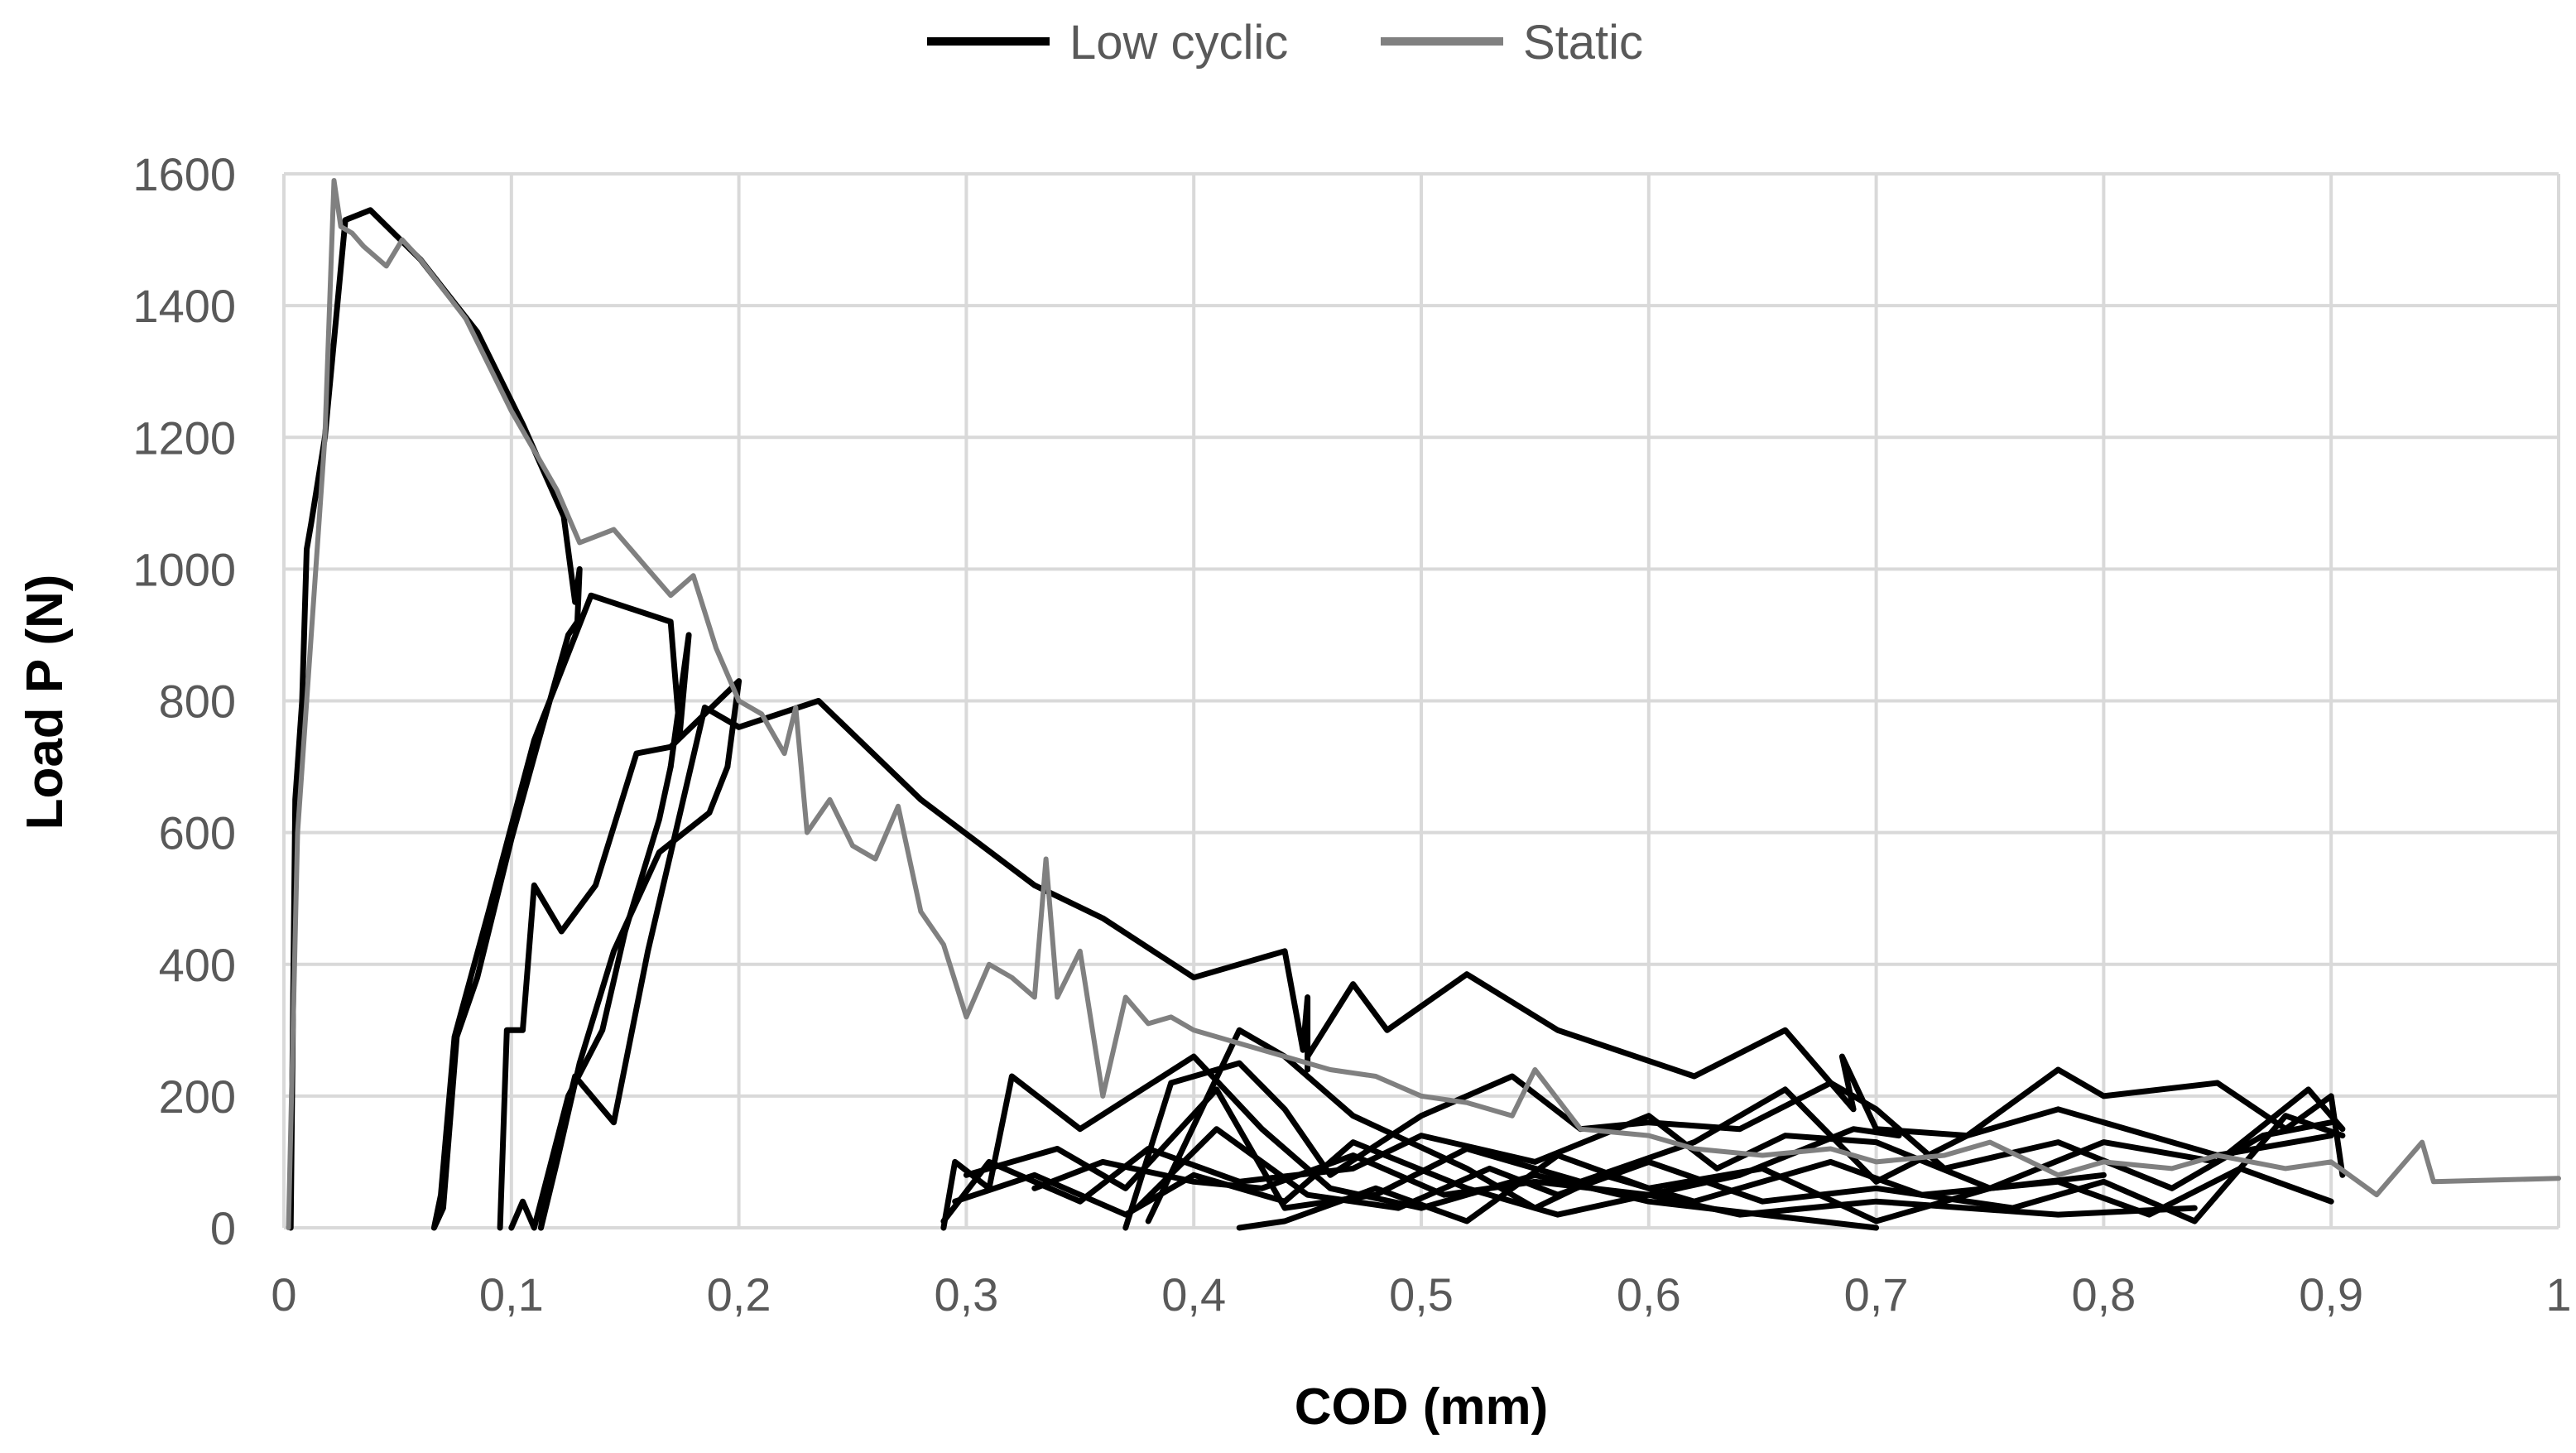 The width and height of the screenshot is (2576, 1453). Describe the element at coordinates (45, 702) in the screenshot. I see `y-axis-title: Load P (N)` at that location.